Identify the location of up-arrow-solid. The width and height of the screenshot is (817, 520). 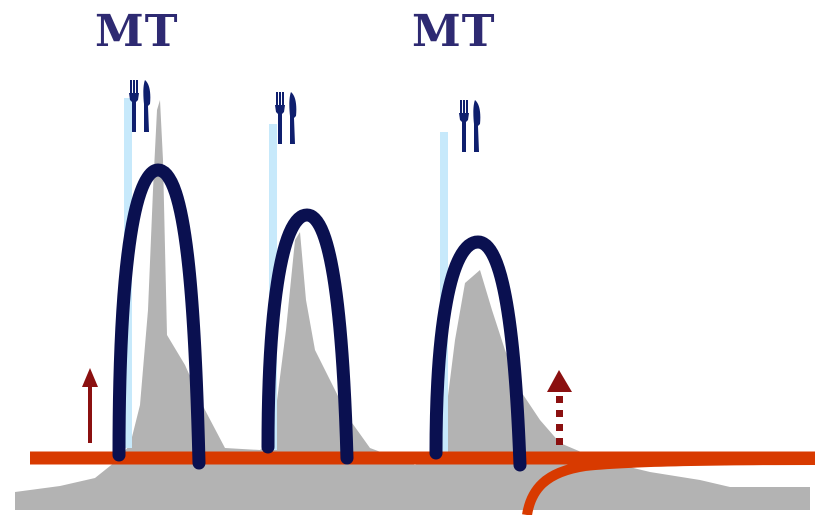
(90, 405).